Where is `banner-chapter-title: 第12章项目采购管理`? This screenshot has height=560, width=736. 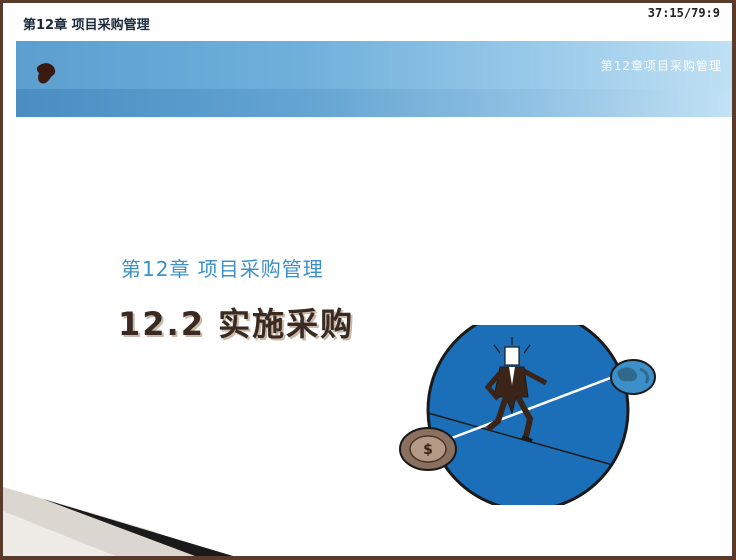
banner-chapter-title: 第12章项目采购管理 is located at coordinates (661, 66).